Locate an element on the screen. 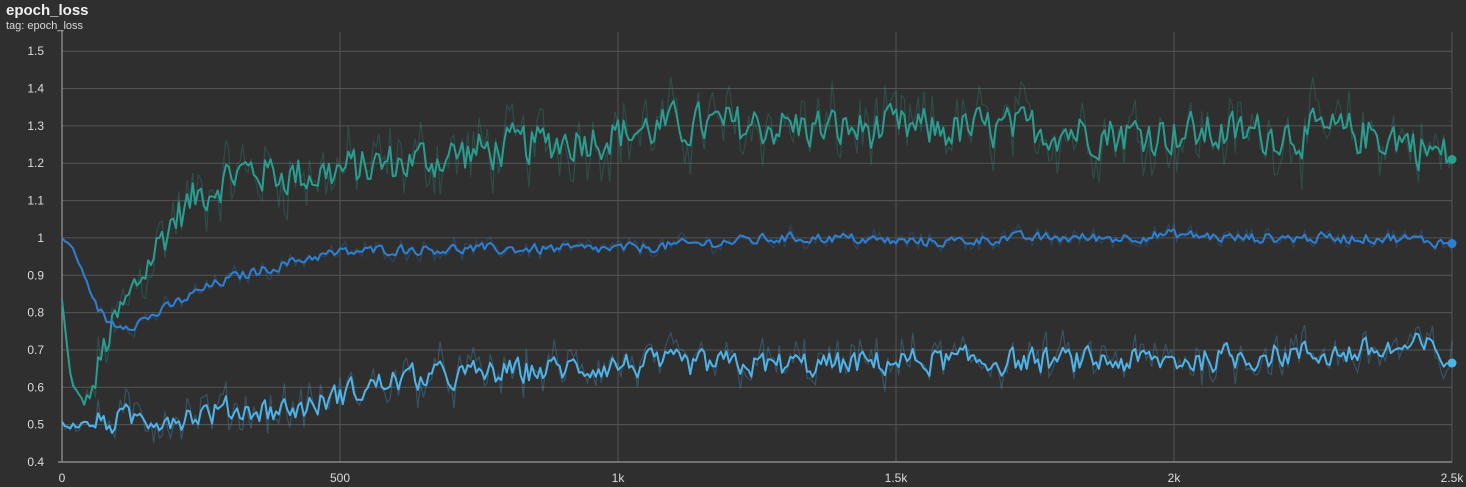 The height and width of the screenshot is (487, 1466). y-tick-label: 0.5 is located at coordinates (35, 425).